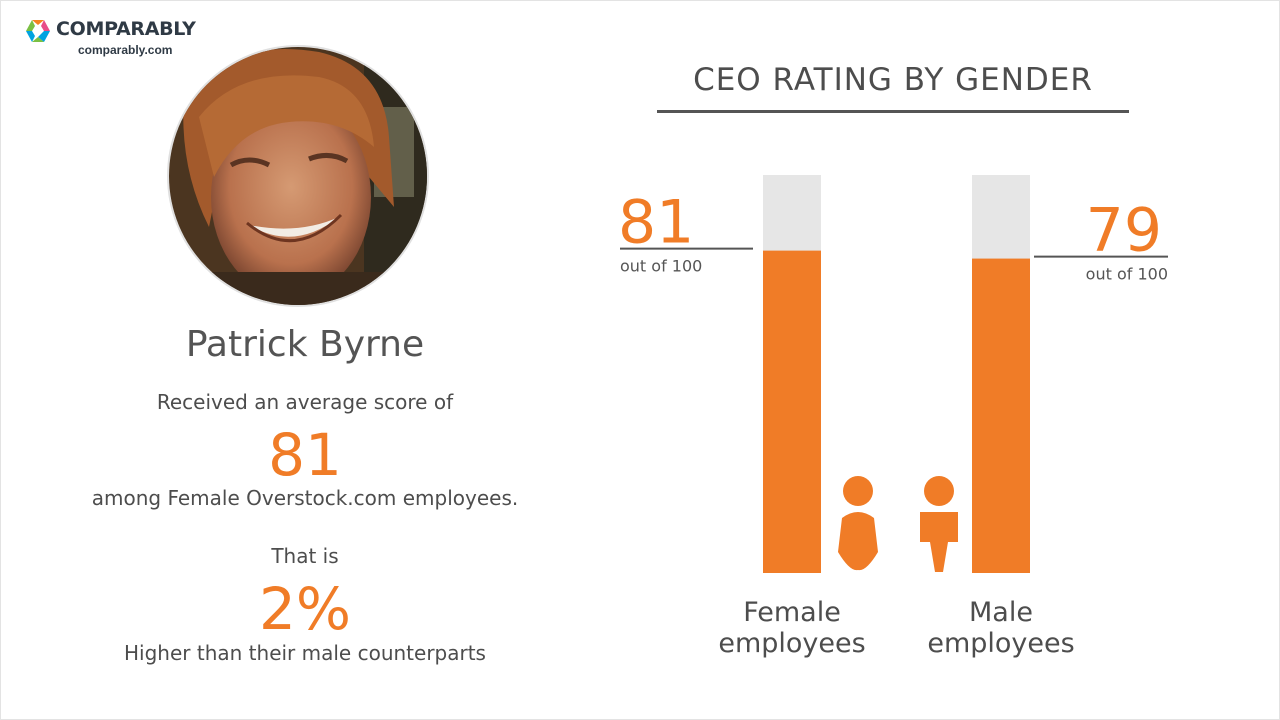 The width and height of the screenshot is (1280, 720). Describe the element at coordinates (1127, 274) in the screenshot. I see `value-sublabel-male: out of 100` at that location.